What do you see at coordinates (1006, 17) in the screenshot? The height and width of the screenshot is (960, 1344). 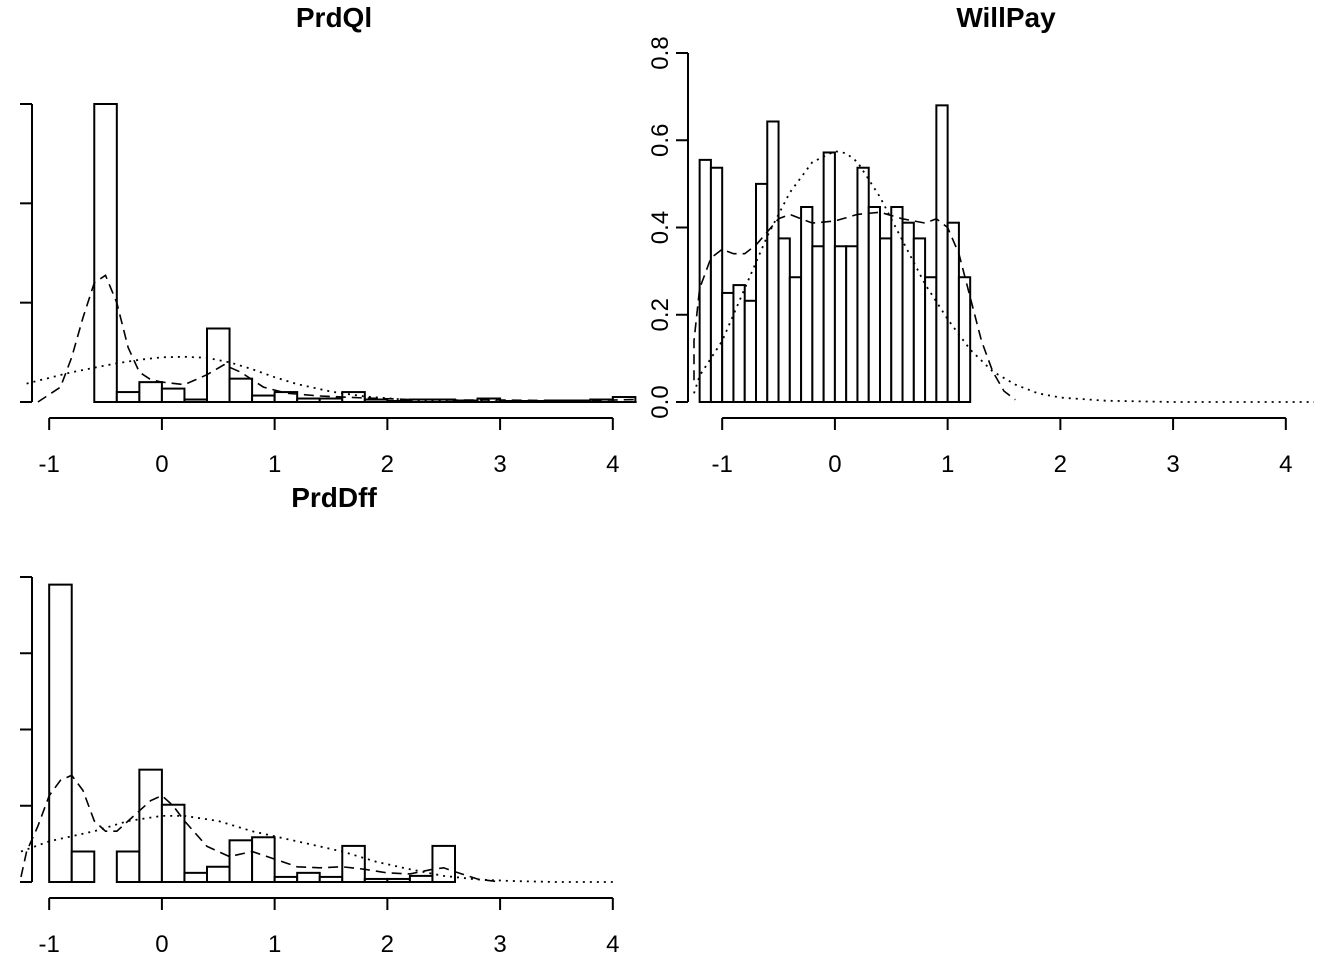 I see `panel-title: WillPay` at bounding box center [1006, 17].